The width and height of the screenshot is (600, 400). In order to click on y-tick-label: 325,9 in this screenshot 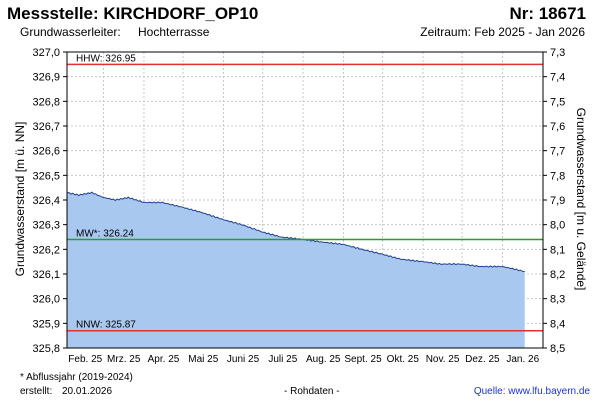, I will do `click(46, 324)`.